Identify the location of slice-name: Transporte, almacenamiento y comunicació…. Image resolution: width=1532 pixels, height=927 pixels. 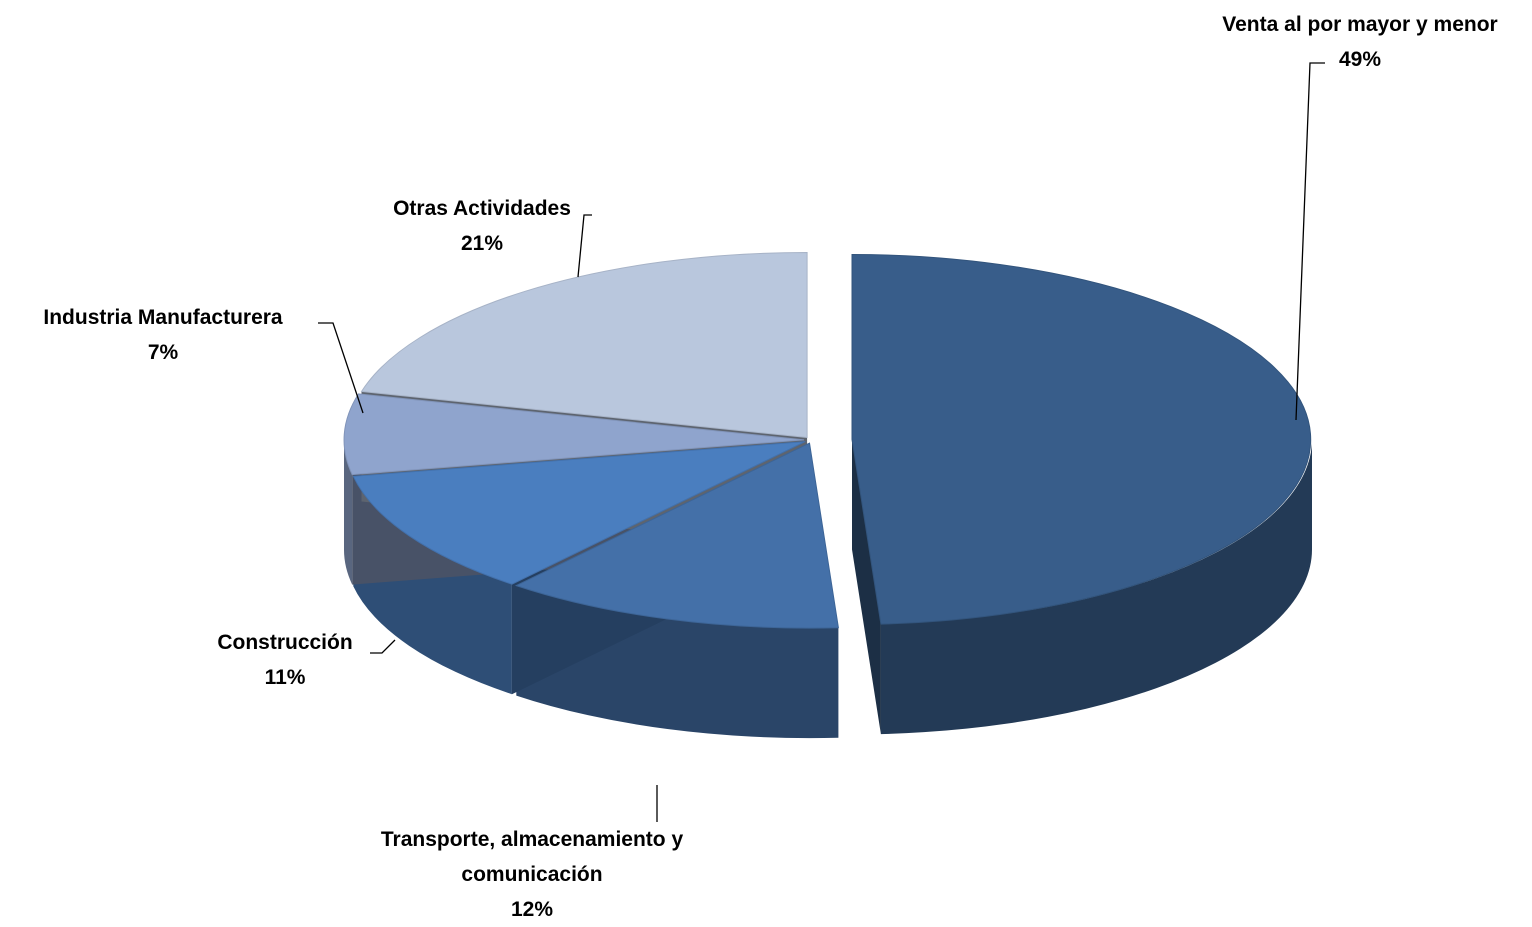
(532, 857).